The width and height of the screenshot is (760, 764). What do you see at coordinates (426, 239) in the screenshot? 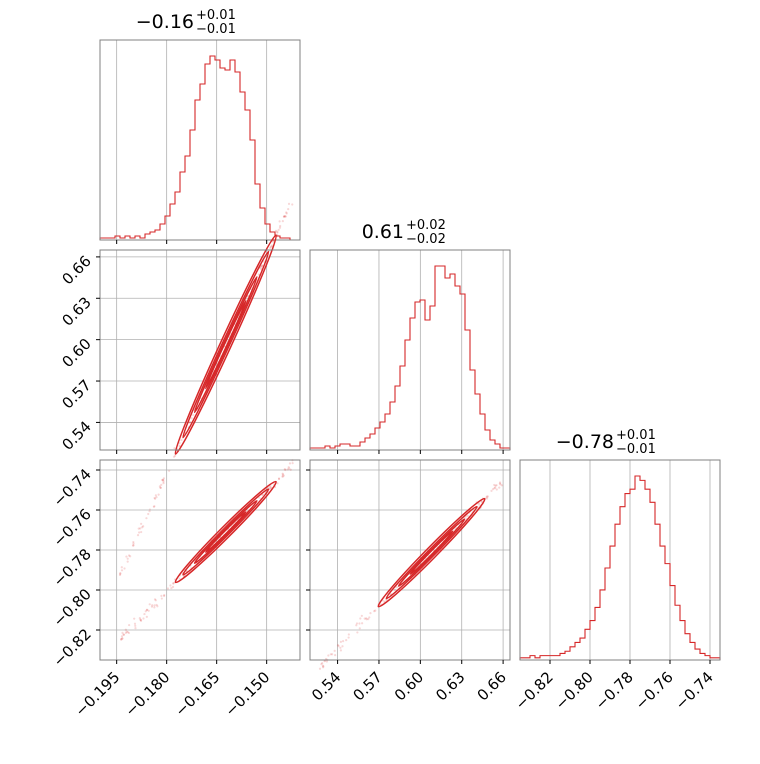
I see `param-title-sub-1: −0.02` at bounding box center [426, 239].